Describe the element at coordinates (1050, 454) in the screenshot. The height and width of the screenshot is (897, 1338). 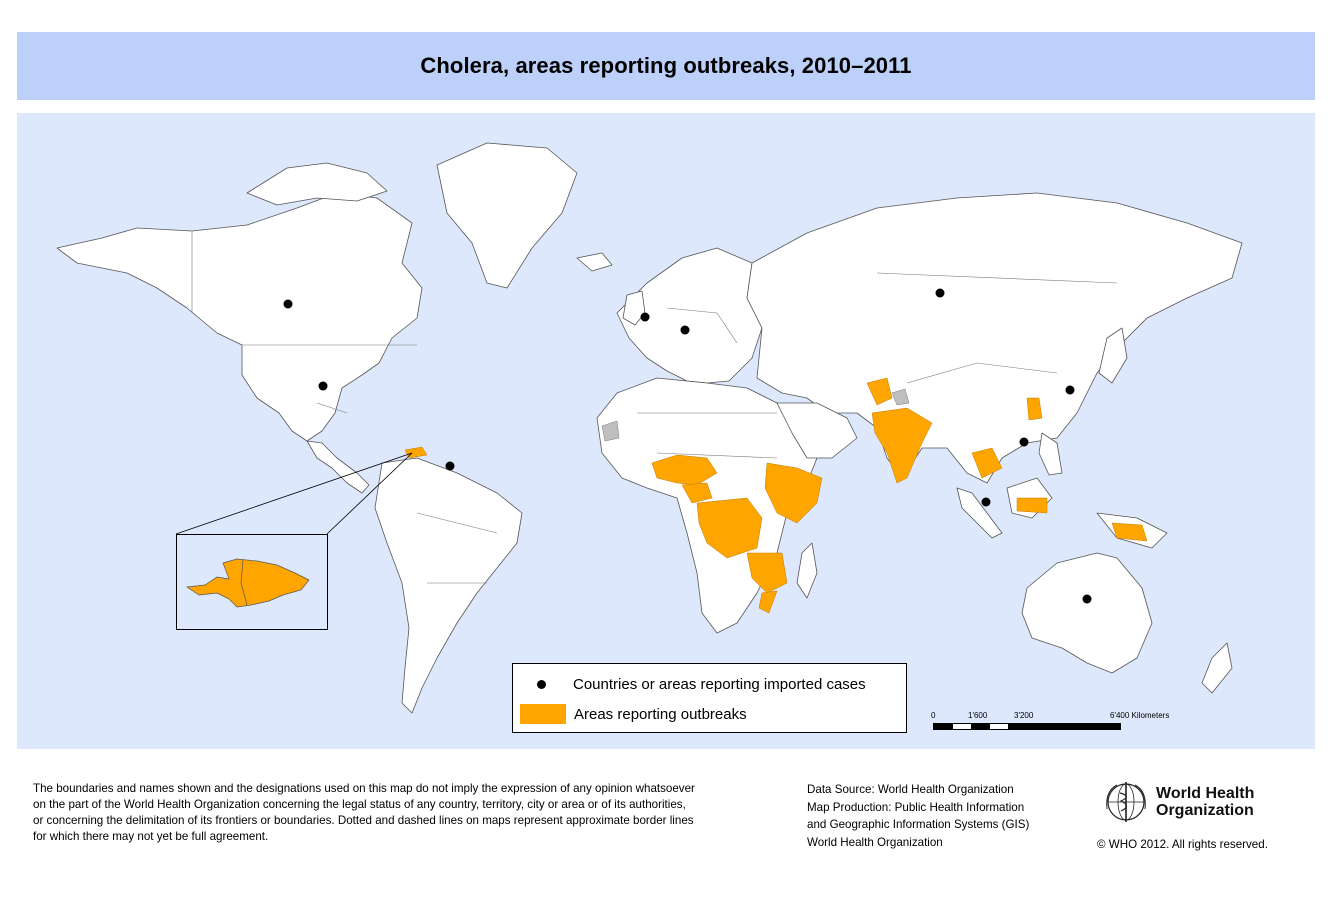
I see `land-philippines` at that location.